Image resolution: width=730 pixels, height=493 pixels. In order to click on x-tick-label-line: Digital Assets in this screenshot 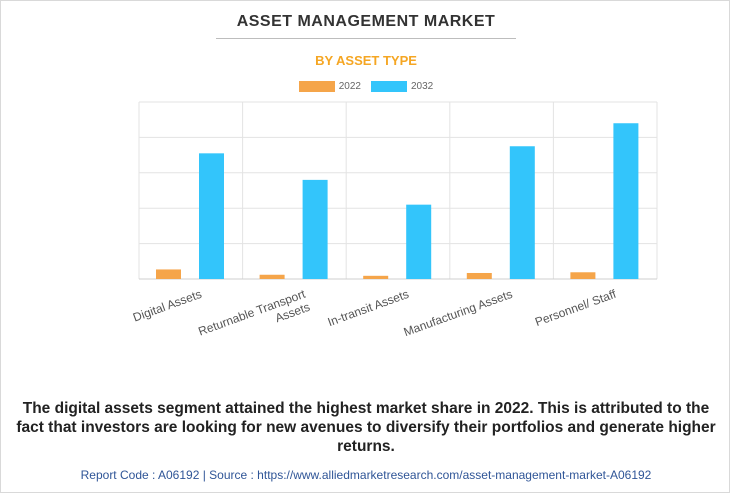, I will do `click(167, 306)`.